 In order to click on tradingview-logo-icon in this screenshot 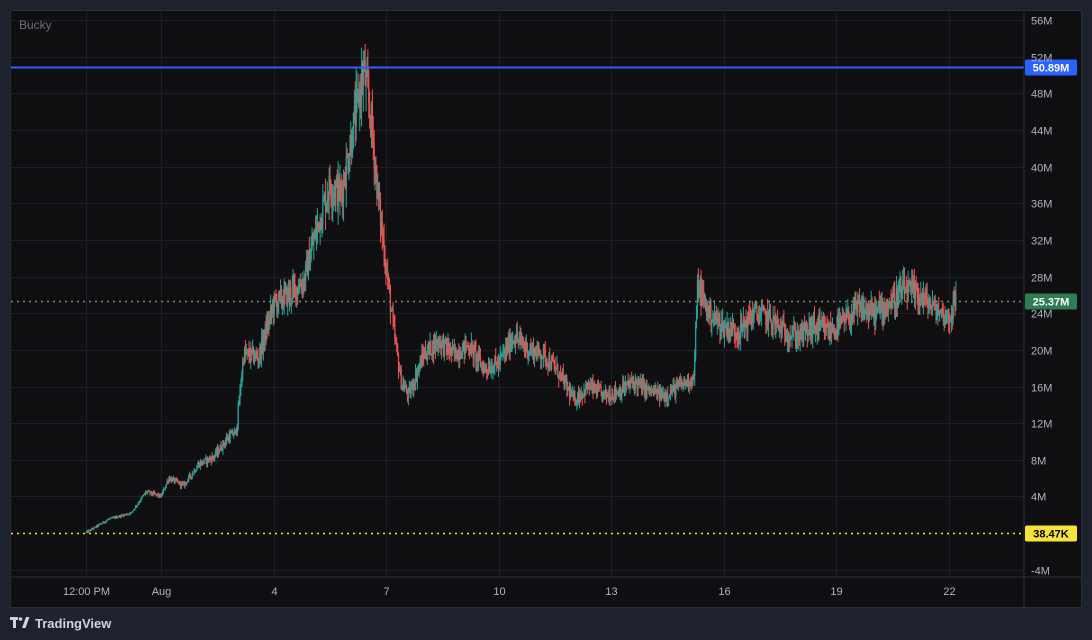, I will do `click(20, 623)`.